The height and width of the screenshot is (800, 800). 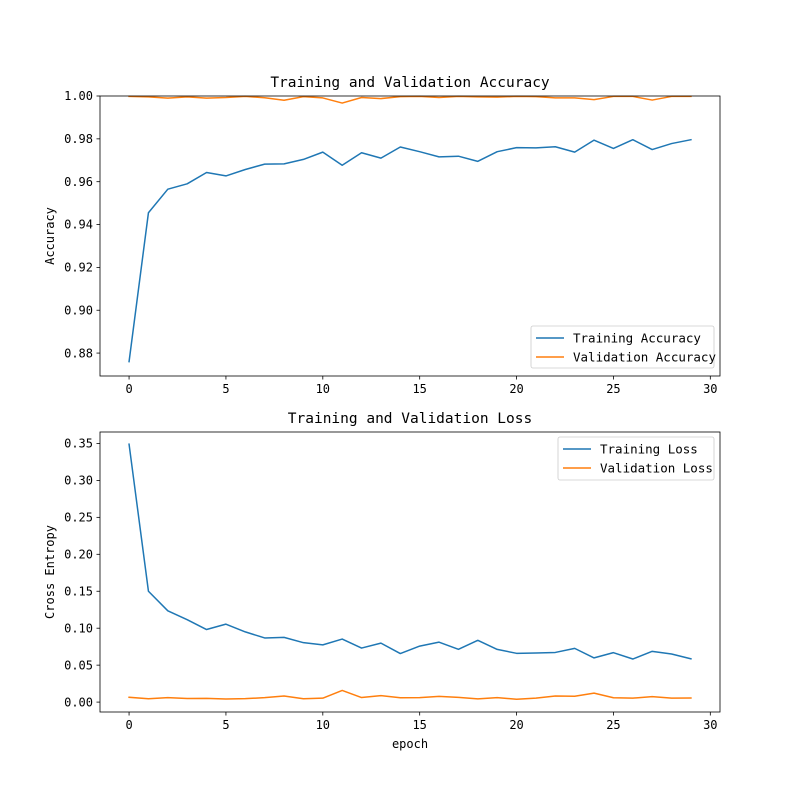 What do you see at coordinates (78, 481) in the screenshot?
I see `y-tick-label: 0.30` at bounding box center [78, 481].